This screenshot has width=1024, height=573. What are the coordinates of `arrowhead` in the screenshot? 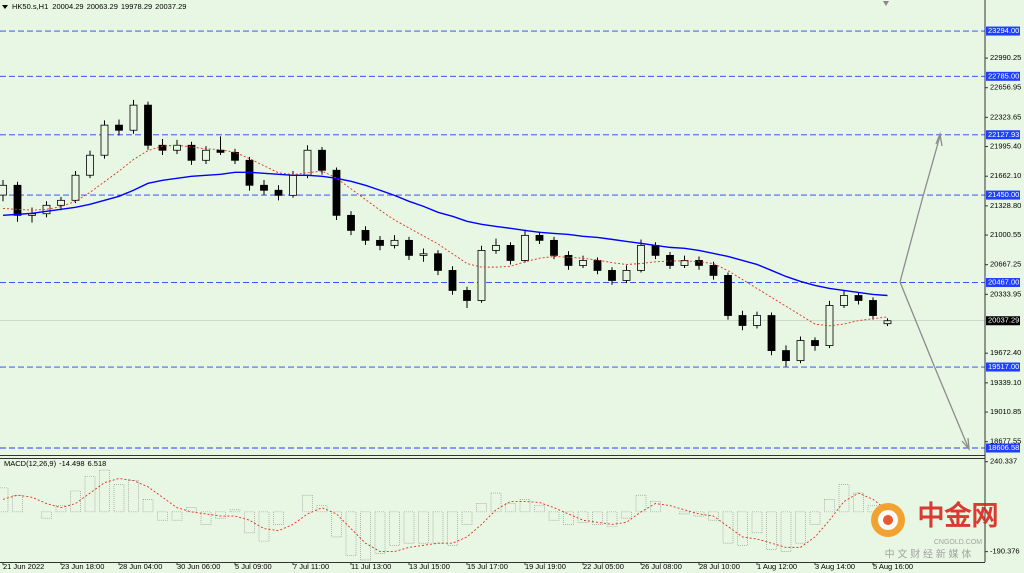 It's located at (939, 139).